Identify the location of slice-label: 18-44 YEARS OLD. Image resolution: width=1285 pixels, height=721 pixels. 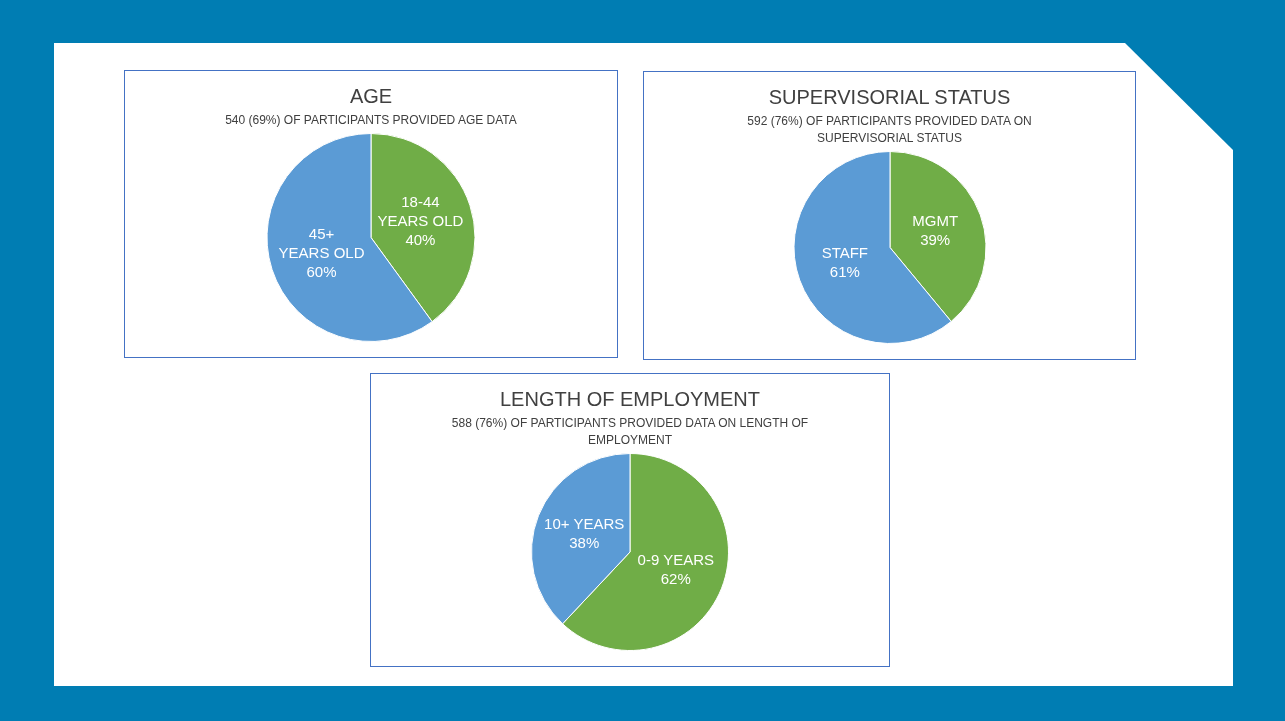
(420, 210).